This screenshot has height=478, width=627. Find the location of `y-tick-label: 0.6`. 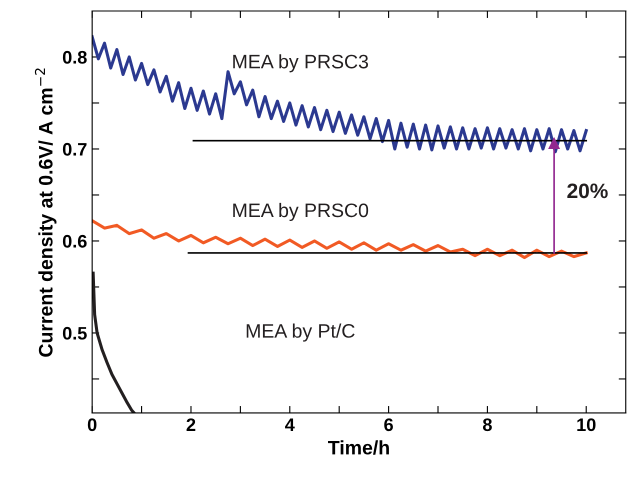

y-tick-label: 0.6 is located at coordinates (74, 241).